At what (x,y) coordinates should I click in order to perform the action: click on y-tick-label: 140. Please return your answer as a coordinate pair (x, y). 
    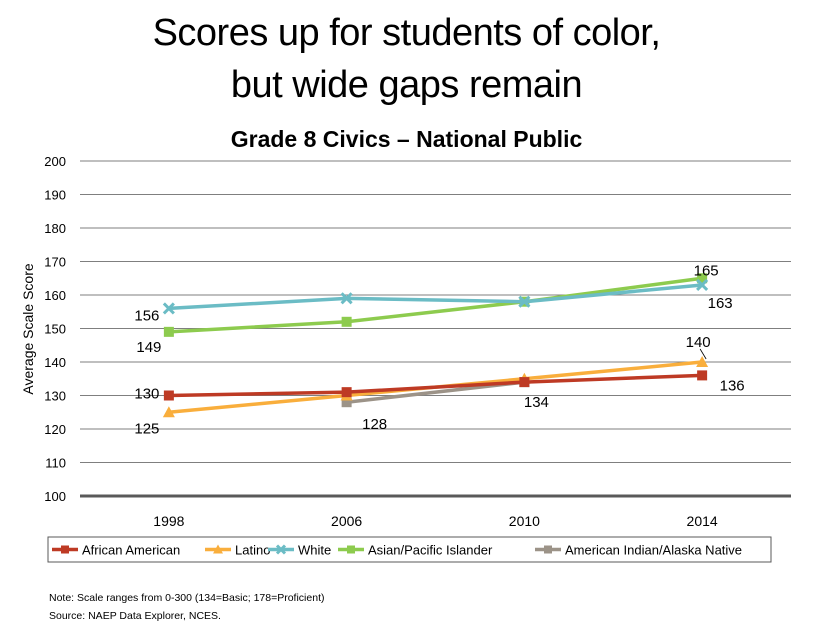
    Looking at the image, I should click on (55, 362).